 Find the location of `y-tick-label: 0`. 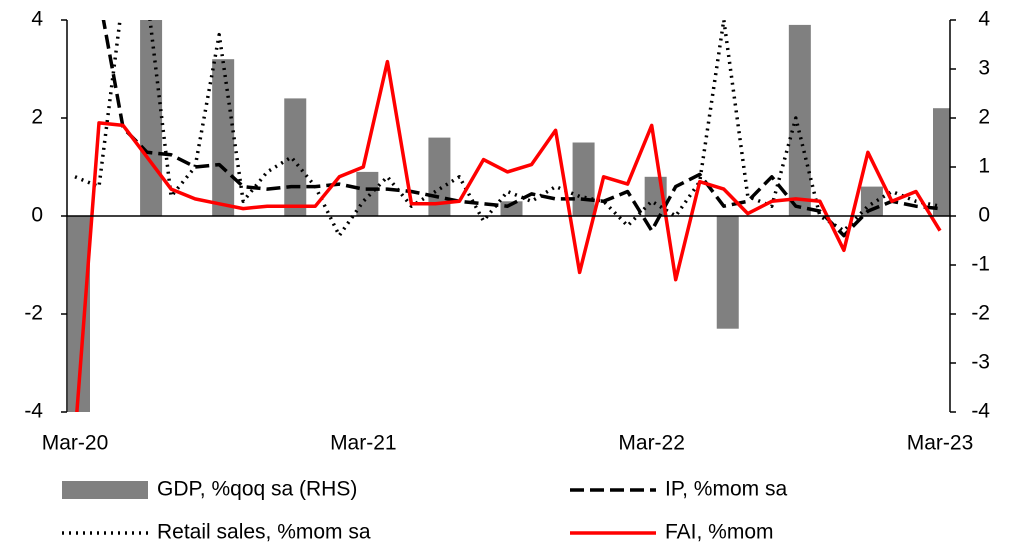

y-tick-label: 0 is located at coordinates (37, 215).